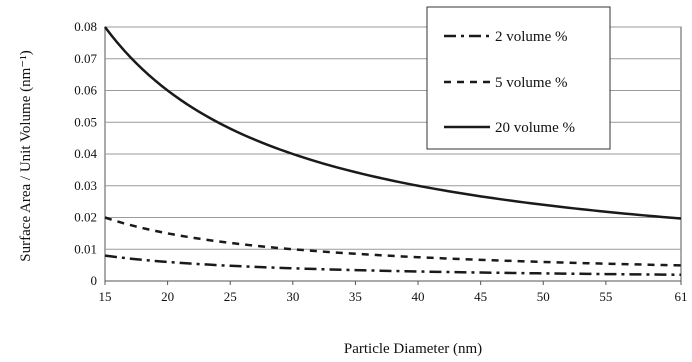 Image resolution: width=692 pixels, height=362 pixels. I want to click on y-tick-label: 0.01, so click(85, 248).